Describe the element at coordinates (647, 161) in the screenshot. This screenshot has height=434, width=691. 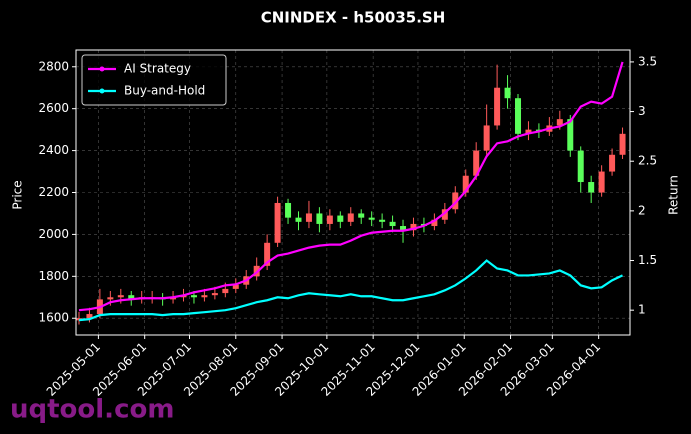
I see `y2-tick-label: 2.5` at that location.